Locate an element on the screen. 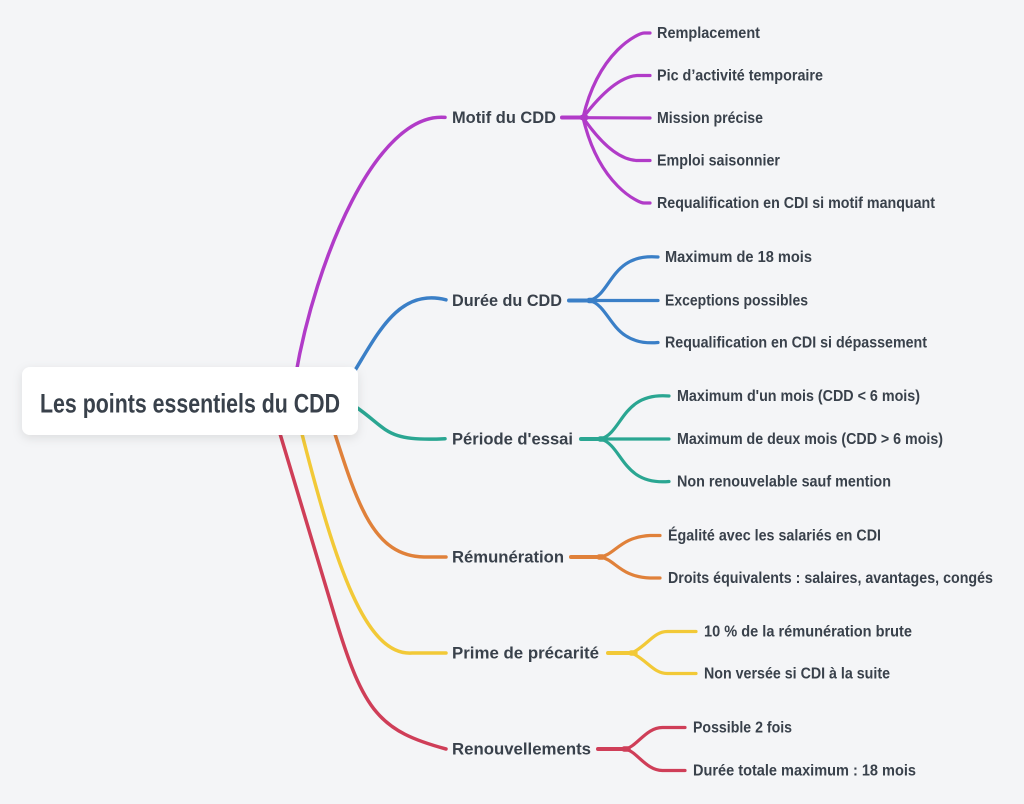 This screenshot has width=1024, height=804. svg-text: Les points essentiels du CDD is located at coordinates (190, 404).